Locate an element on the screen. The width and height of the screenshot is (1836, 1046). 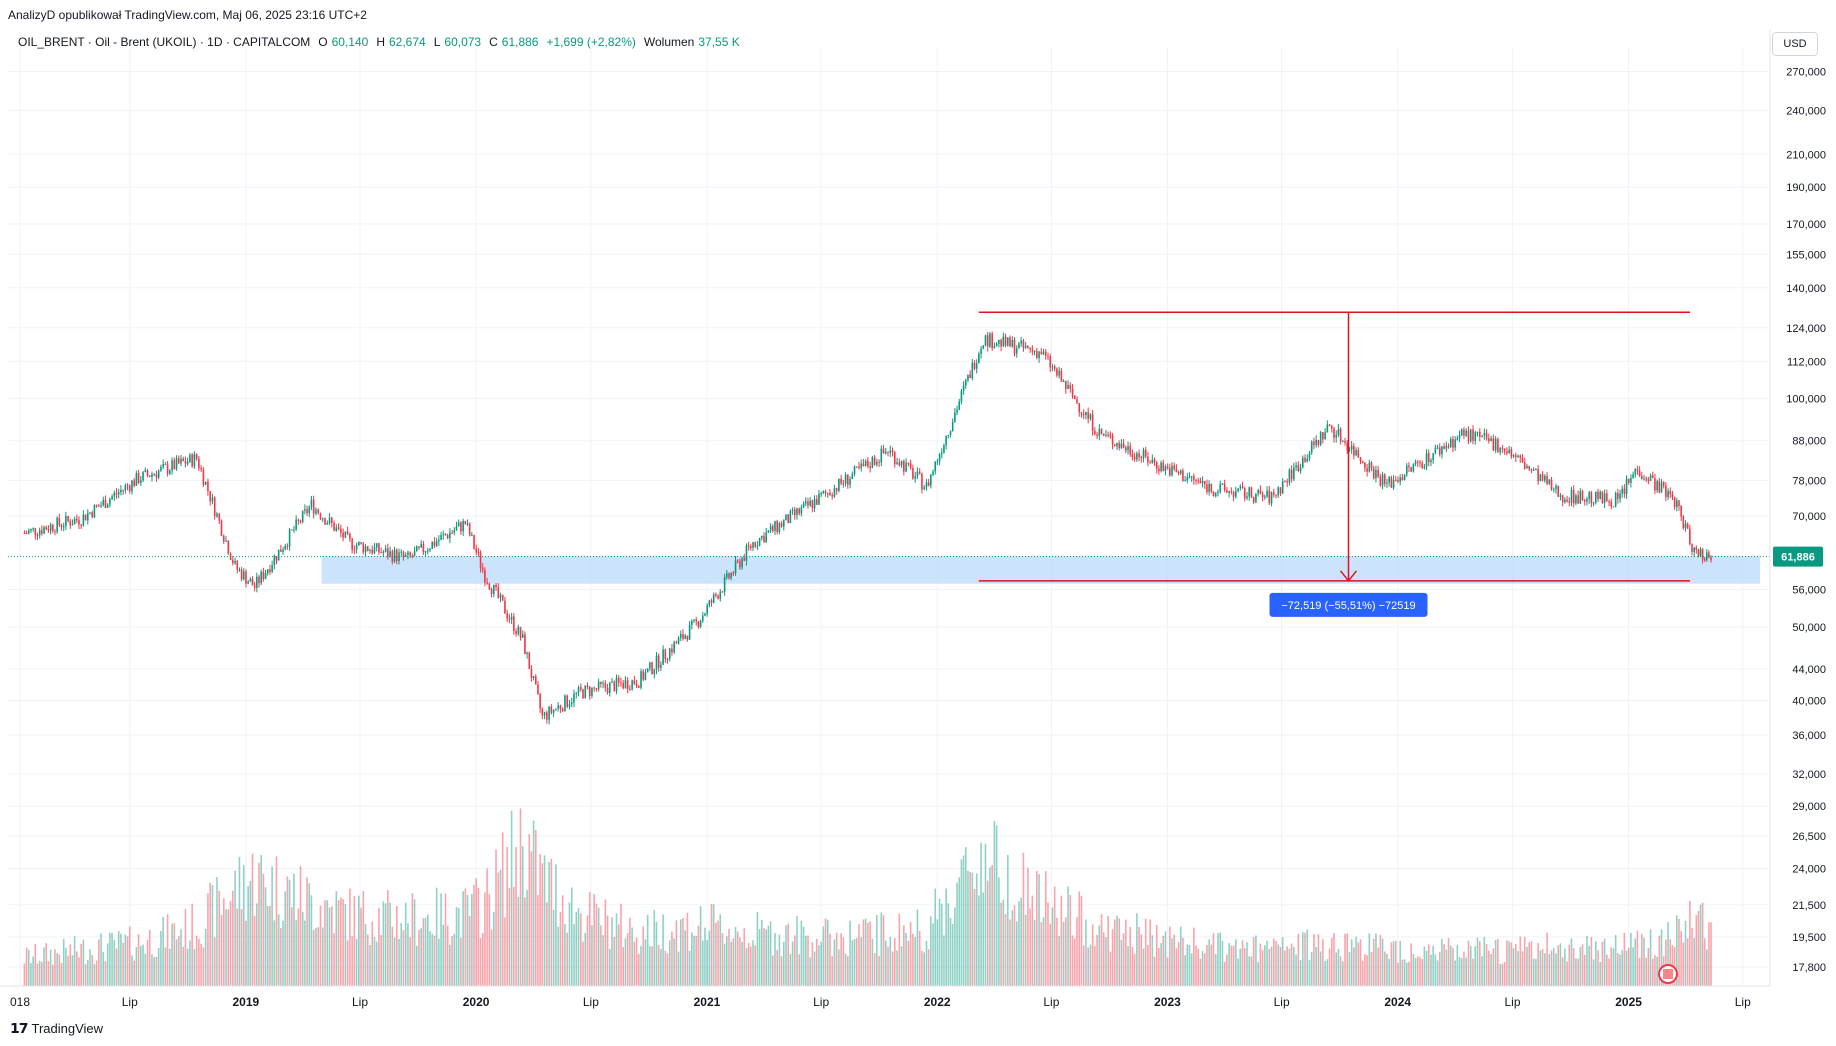
currency-button: USD is located at coordinates (1795, 44).